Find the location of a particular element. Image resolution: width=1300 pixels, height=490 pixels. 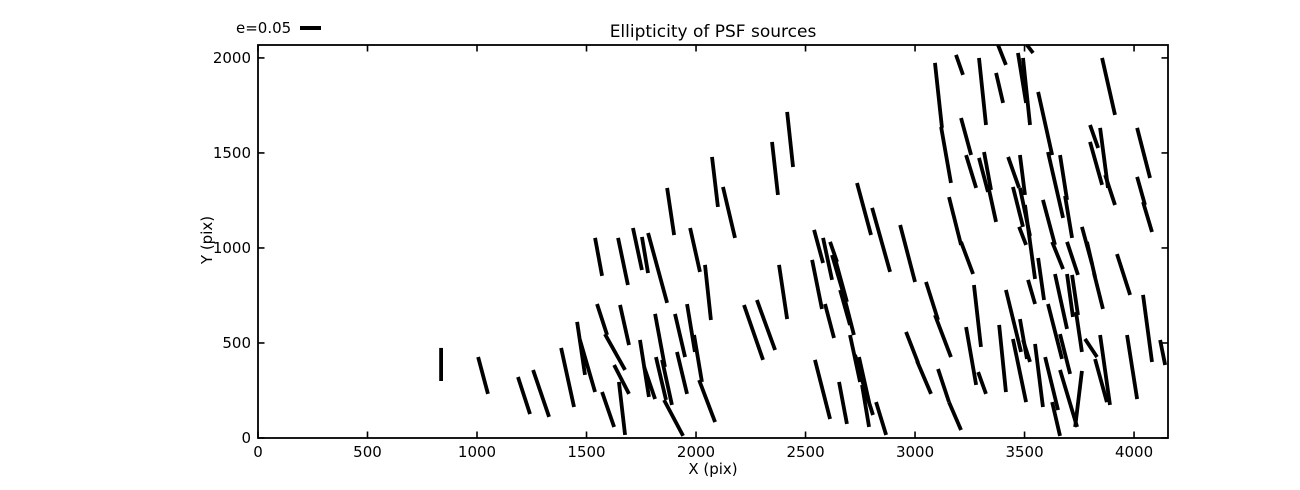

x-tick-label: 3000 is located at coordinates (915, 452).